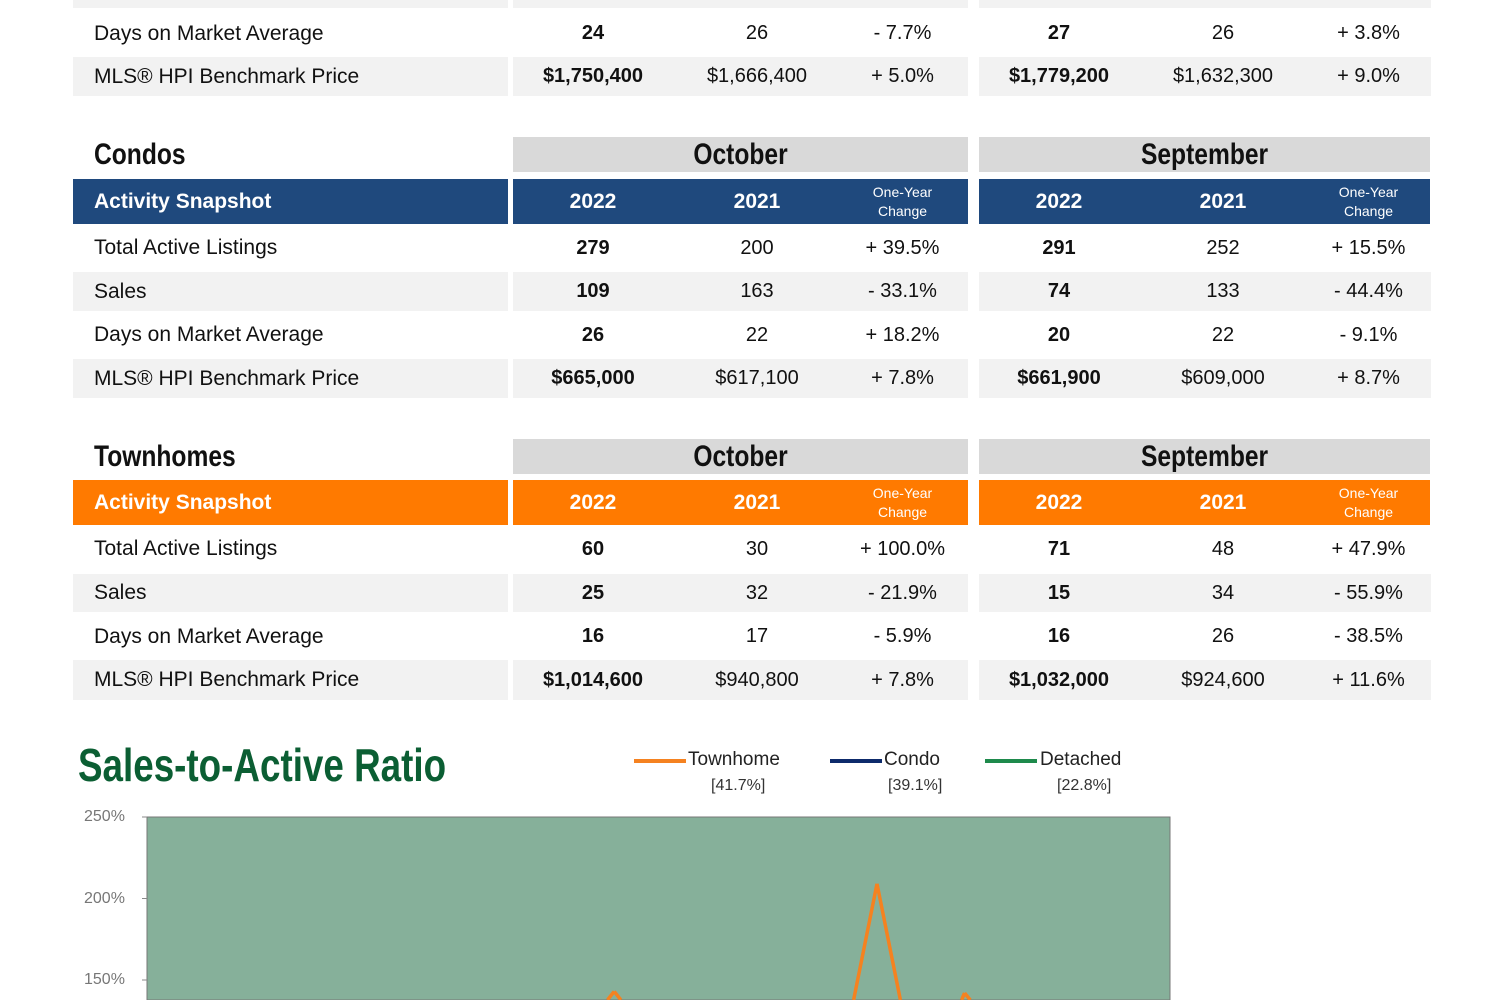 The height and width of the screenshot is (1000, 1497). I want to click on y-tick-label: 250%, so click(104, 816).